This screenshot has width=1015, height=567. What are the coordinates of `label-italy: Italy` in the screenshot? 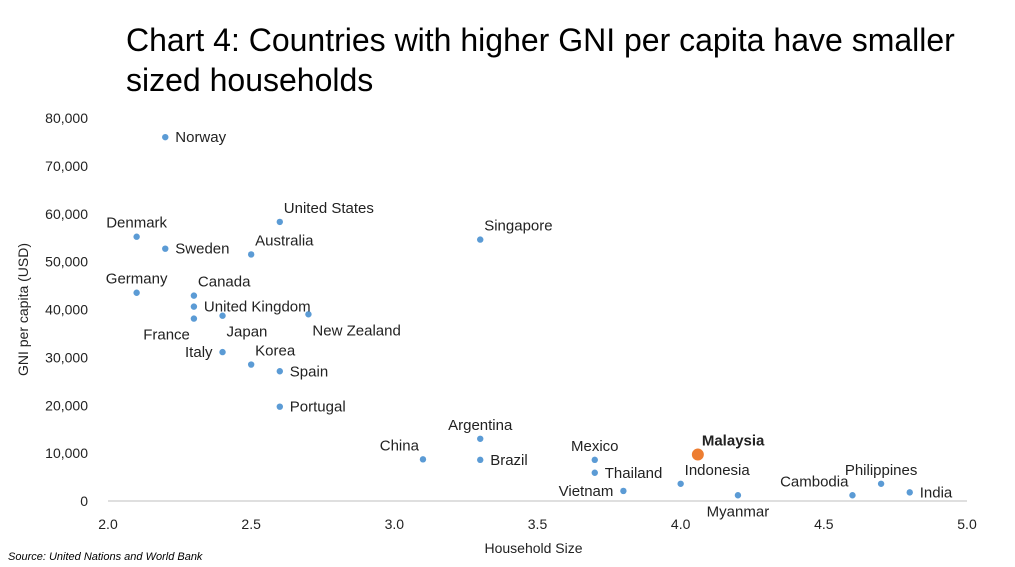 It's located at (199, 352).